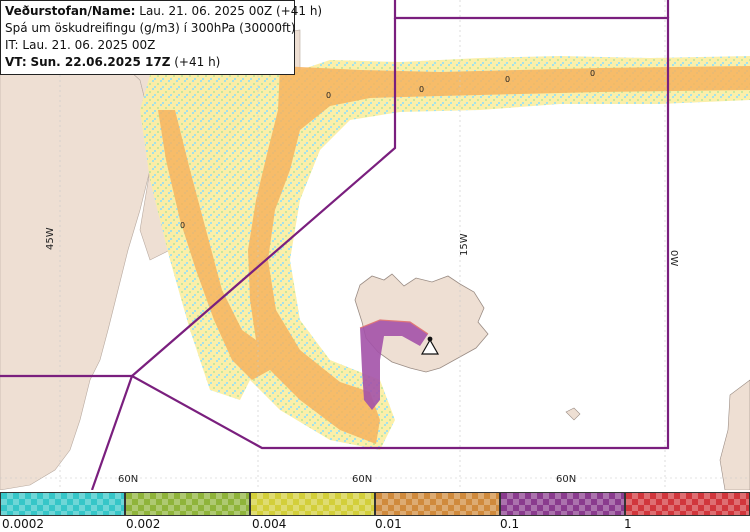 The height and width of the screenshot is (532, 750). Describe the element at coordinates (70, 11) in the screenshot. I see `name-key: Veðurstofan/Name:` at that location.